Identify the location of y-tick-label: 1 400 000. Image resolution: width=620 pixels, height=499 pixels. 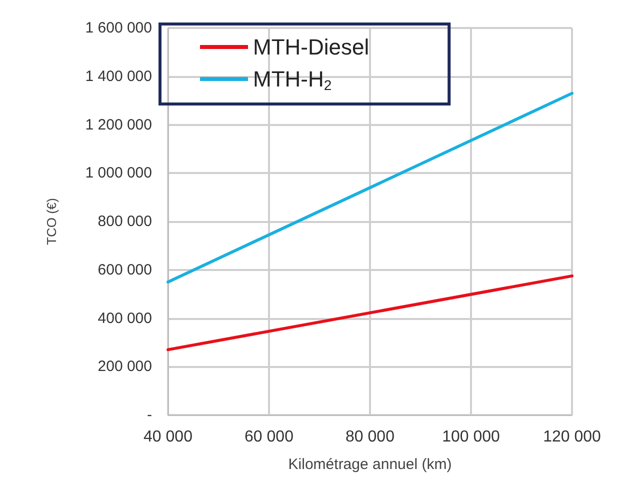
(118, 76).